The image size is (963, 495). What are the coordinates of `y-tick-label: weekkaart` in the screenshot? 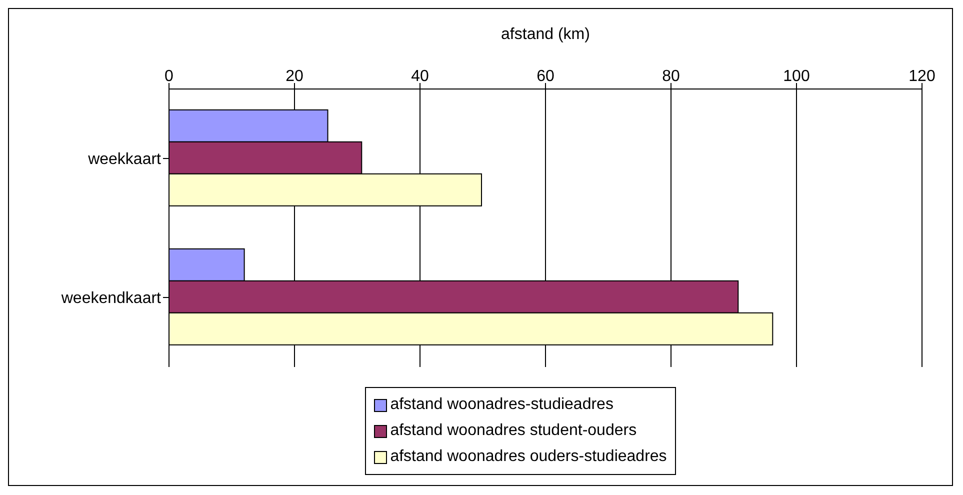 It's located at (124, 159).